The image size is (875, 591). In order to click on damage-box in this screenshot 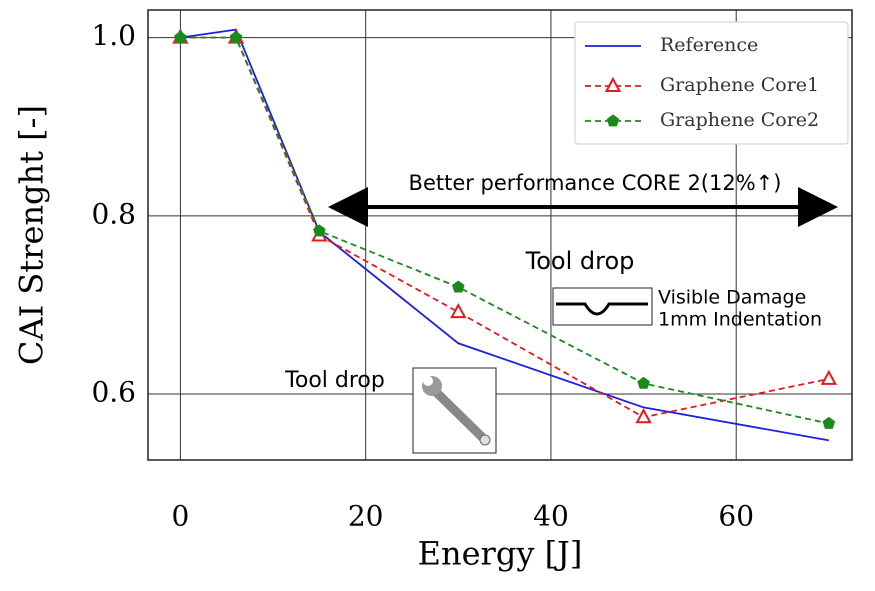, I will do `click(602, 306)`.